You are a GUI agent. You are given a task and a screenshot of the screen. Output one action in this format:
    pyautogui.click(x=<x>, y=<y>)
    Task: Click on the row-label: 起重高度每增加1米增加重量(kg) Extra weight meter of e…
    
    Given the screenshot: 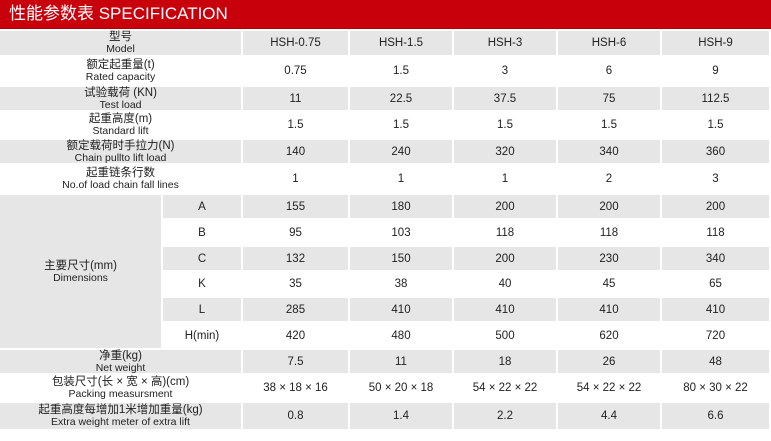 What is the action you would take?
    pyautogui.click(x=120, y=416)
    